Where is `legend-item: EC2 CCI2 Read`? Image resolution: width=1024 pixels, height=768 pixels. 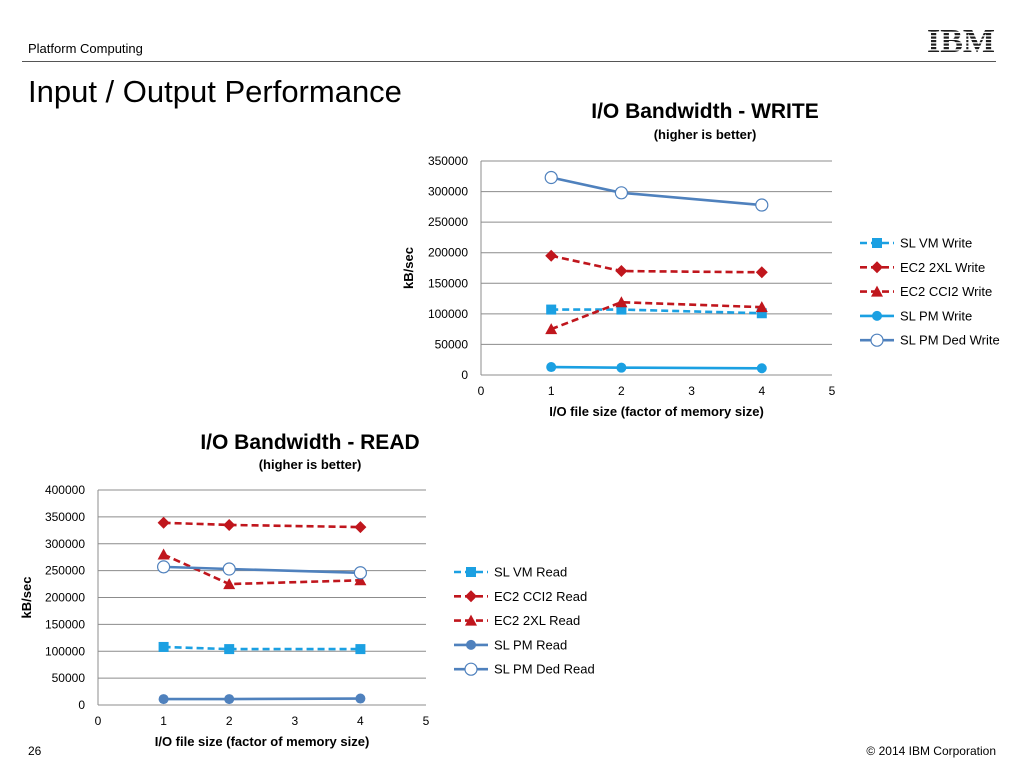 legend-item: EC2 CCI2 Read is located at coordinates (520, 596).